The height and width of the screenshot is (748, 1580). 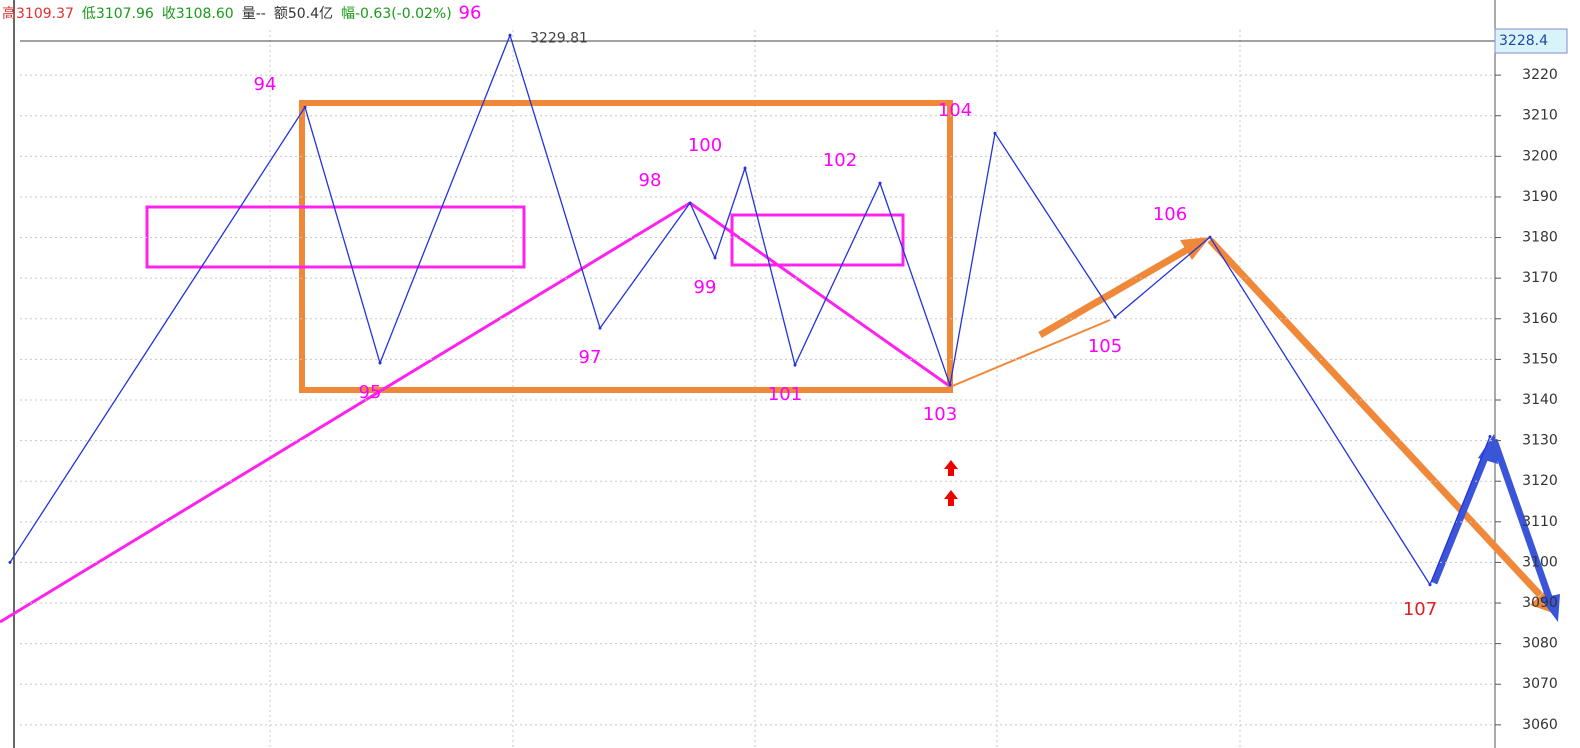 I want to click on y-tick-label: 3090, so click(x=1540, y=603).